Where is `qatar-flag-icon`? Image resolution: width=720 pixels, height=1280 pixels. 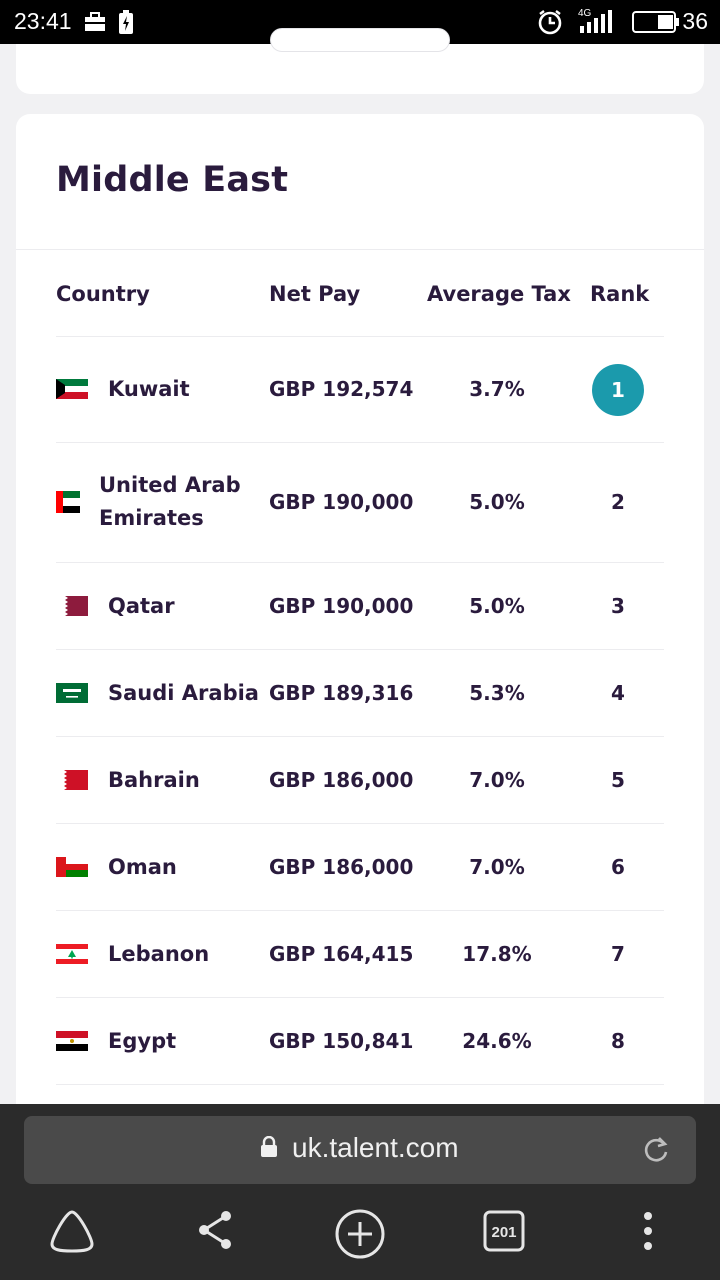 qatar-flag-icon is located at coordinates (72, 606).